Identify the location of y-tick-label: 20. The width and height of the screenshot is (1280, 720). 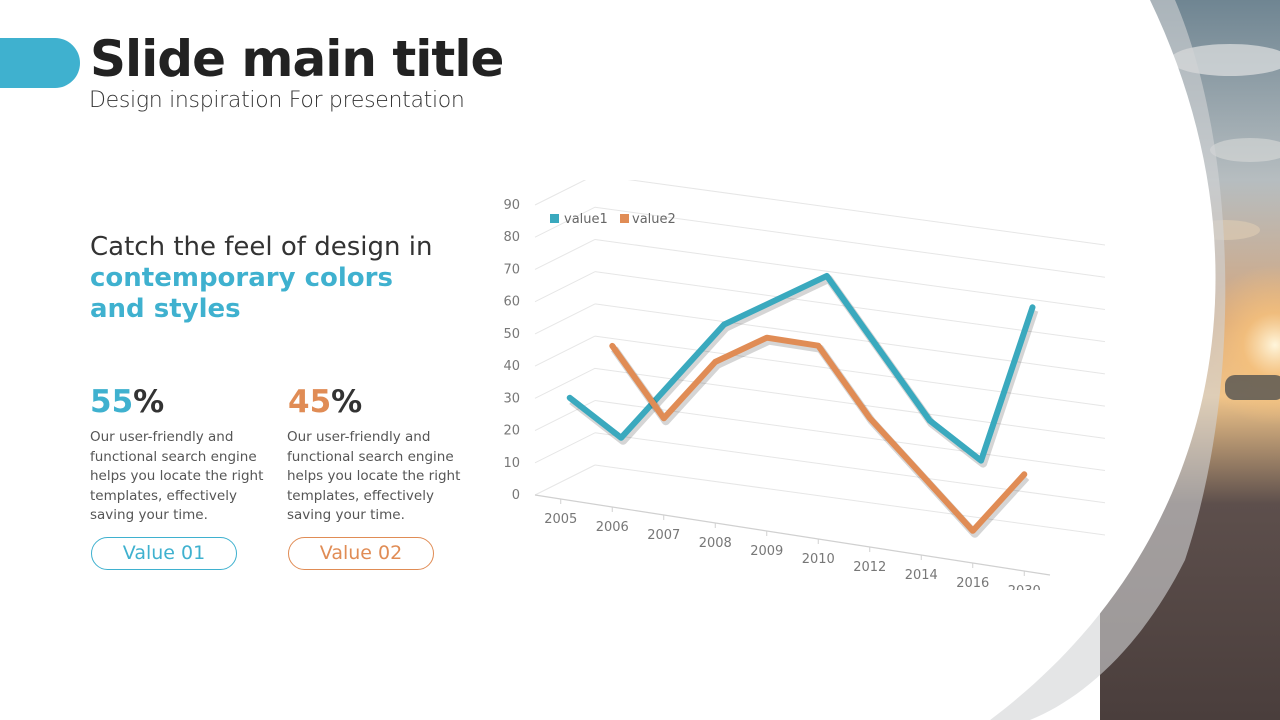
(511, 431).